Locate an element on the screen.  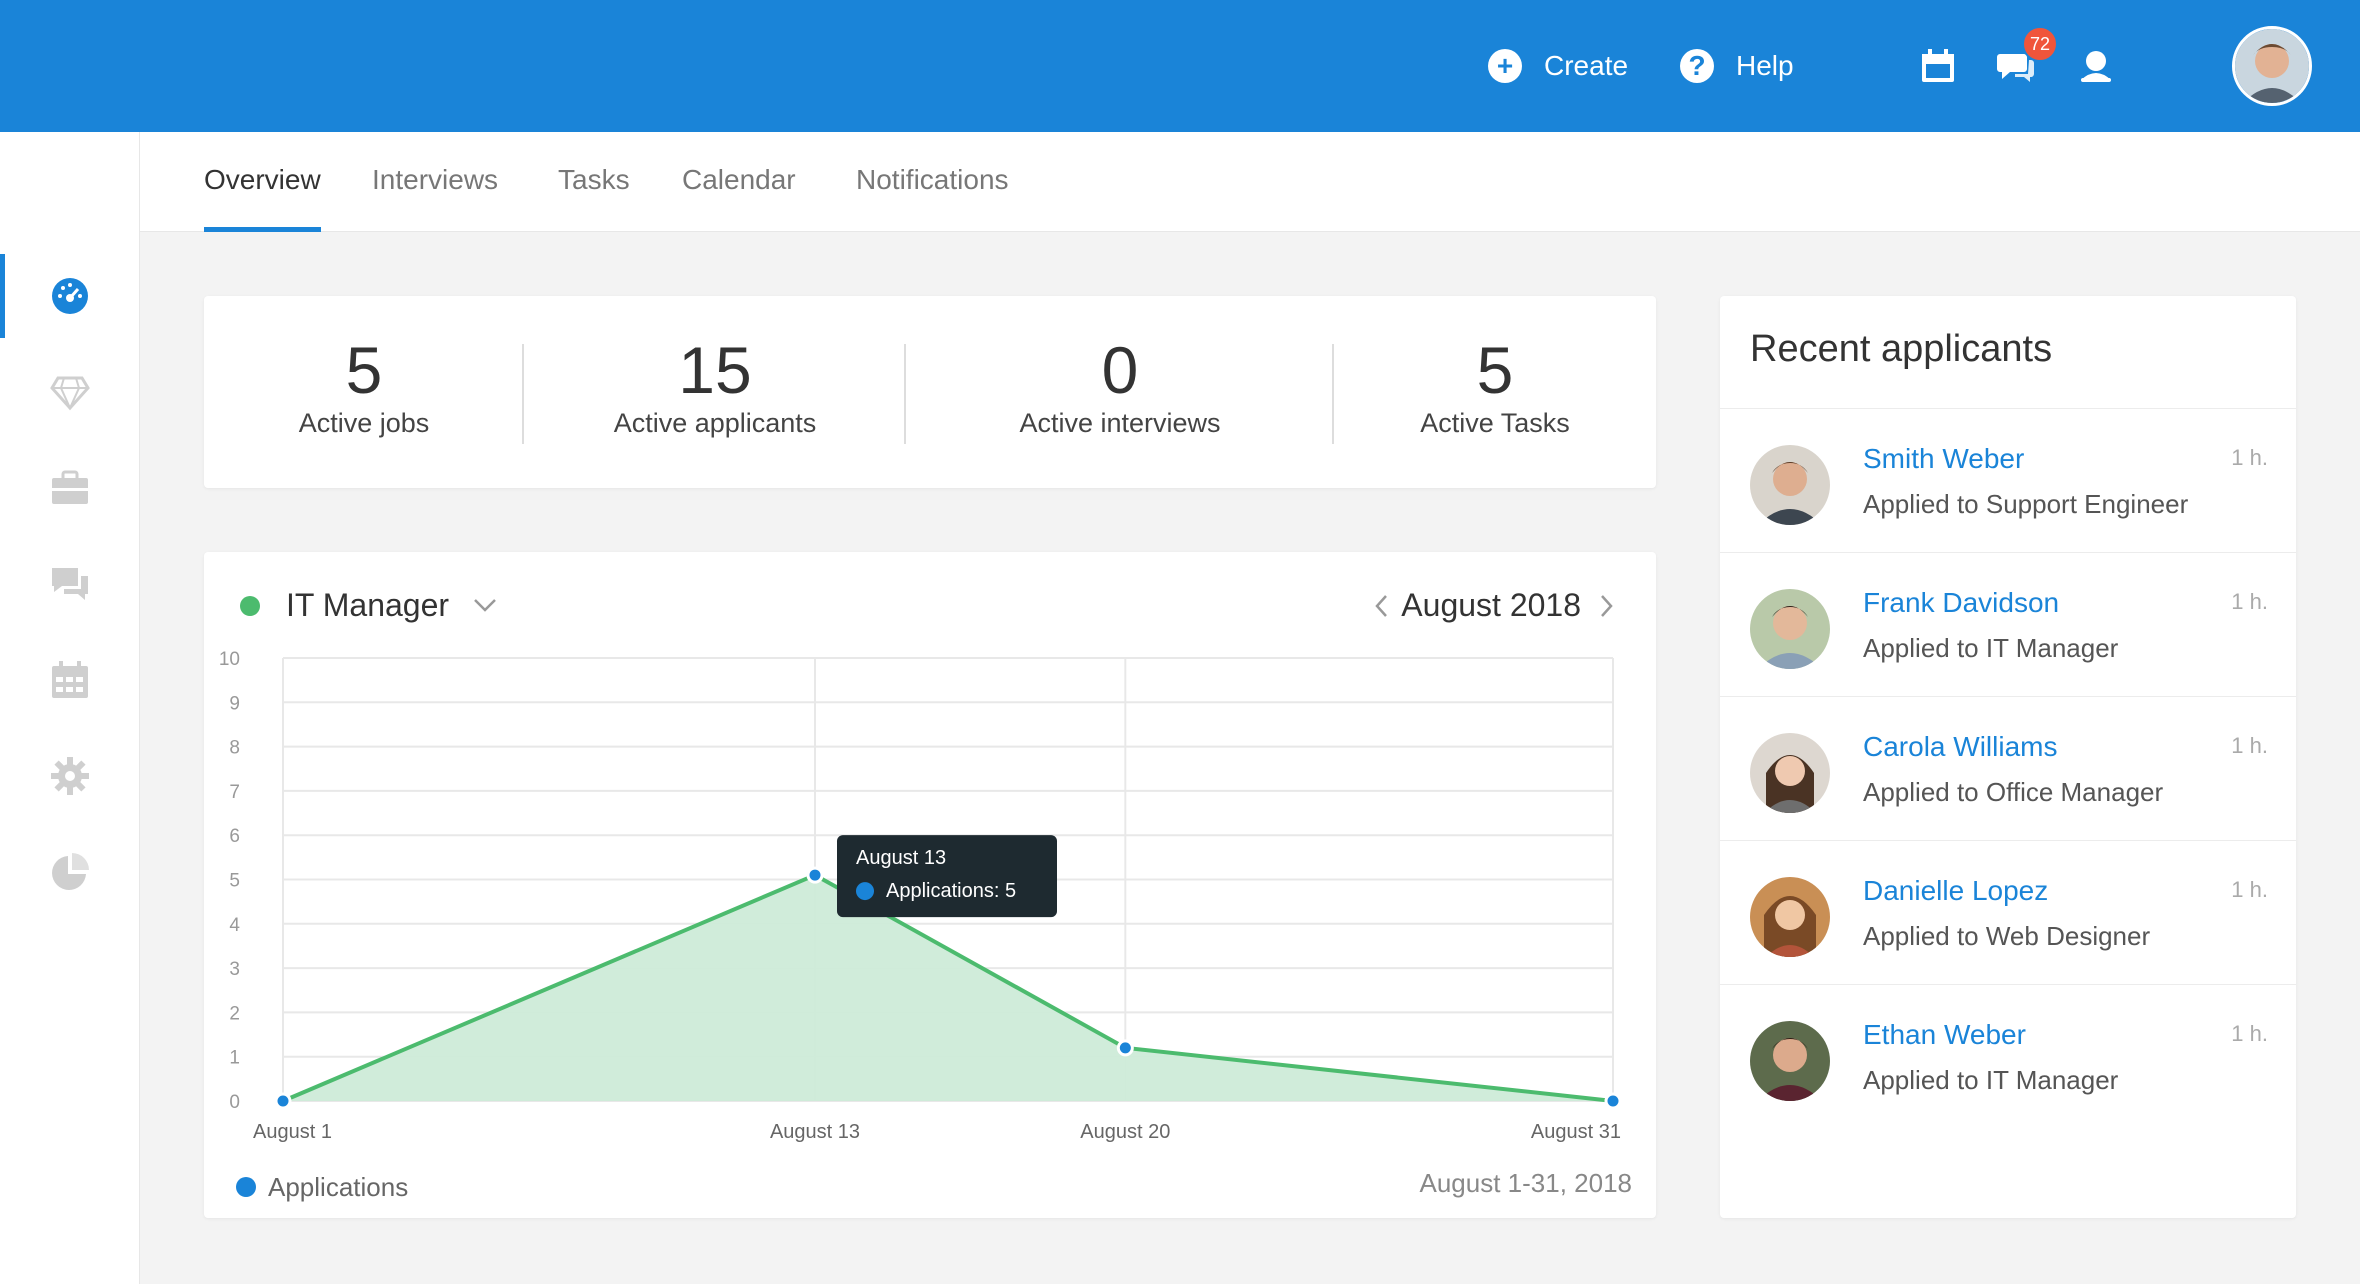
y-tick-label: 3 is located at coordinates (234, 969).